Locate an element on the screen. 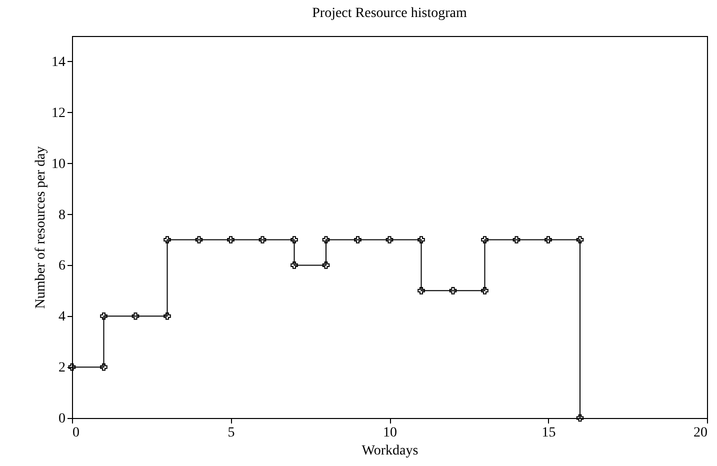 The image size is (717, 466). y-tick-label: 14 is located at coordinates (59, 62).